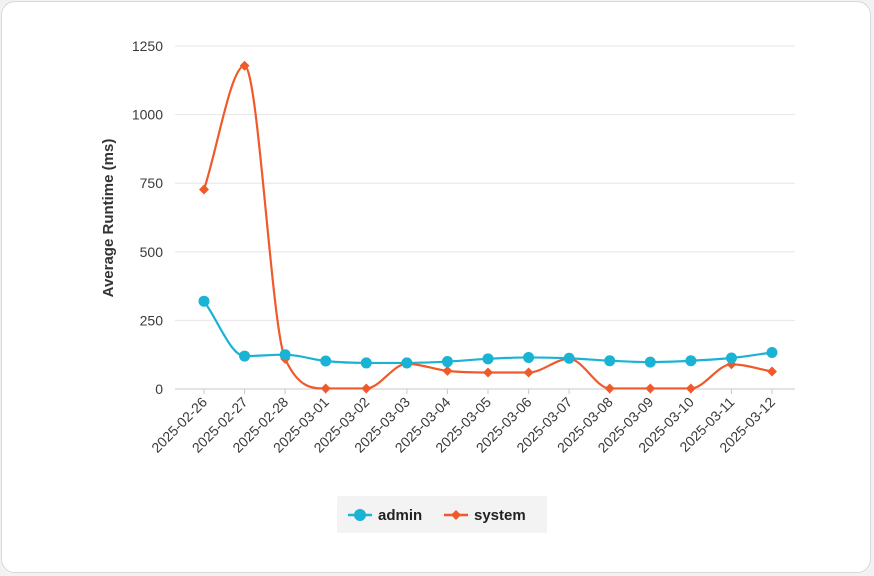  I want to click on legend-box, so click(442, 514).